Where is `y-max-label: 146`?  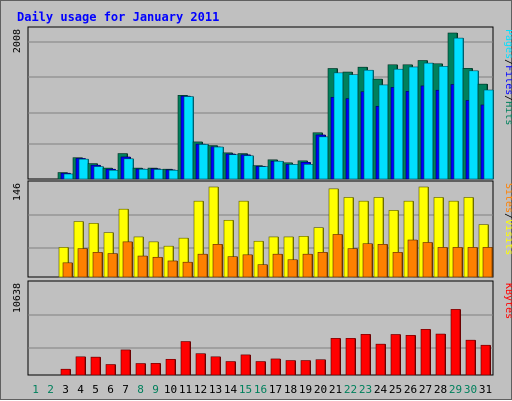 y-max-label: 146 is located at coordinates (17, 192).